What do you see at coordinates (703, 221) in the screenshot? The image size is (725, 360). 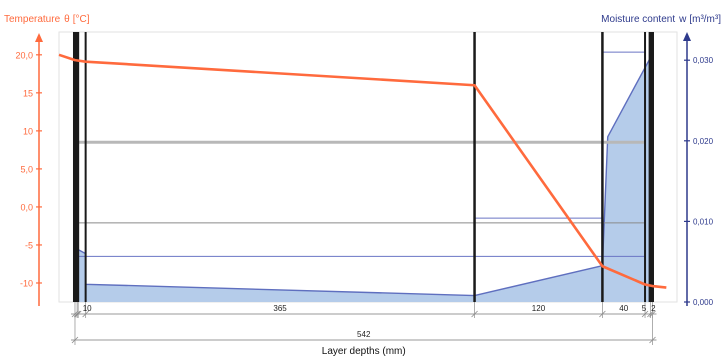 I see `right-tick-label: 0,010` at bounding box center [703, 221].